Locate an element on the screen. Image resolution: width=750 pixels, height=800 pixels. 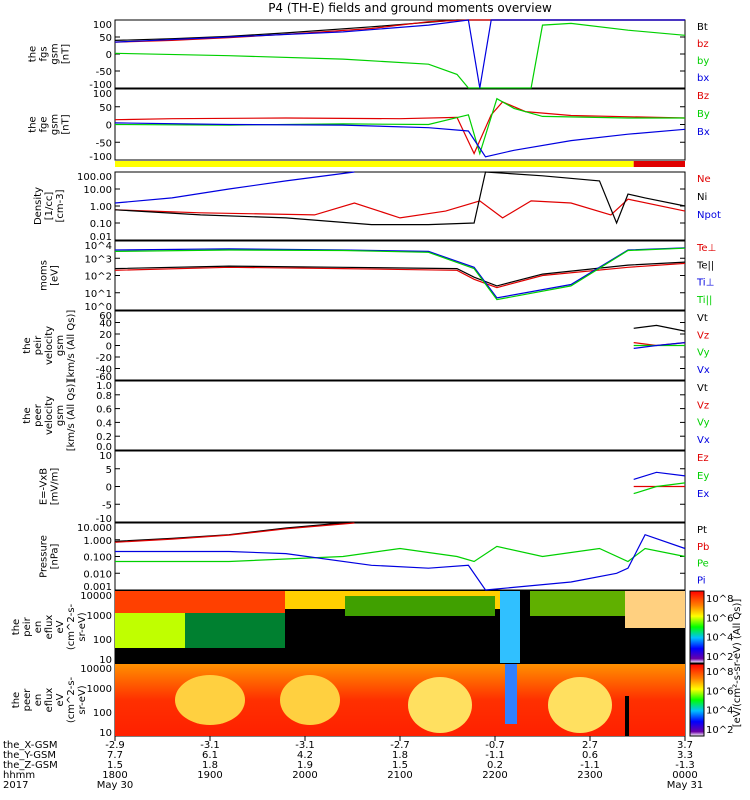
peer-spectrogram is located at coordinates (400, 700).